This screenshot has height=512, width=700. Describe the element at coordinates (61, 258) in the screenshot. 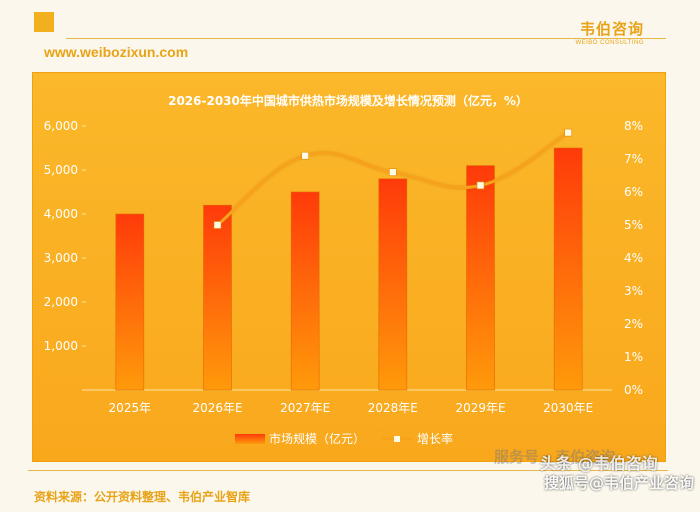

I see `y-left-tick-label: 3,000` at that location.